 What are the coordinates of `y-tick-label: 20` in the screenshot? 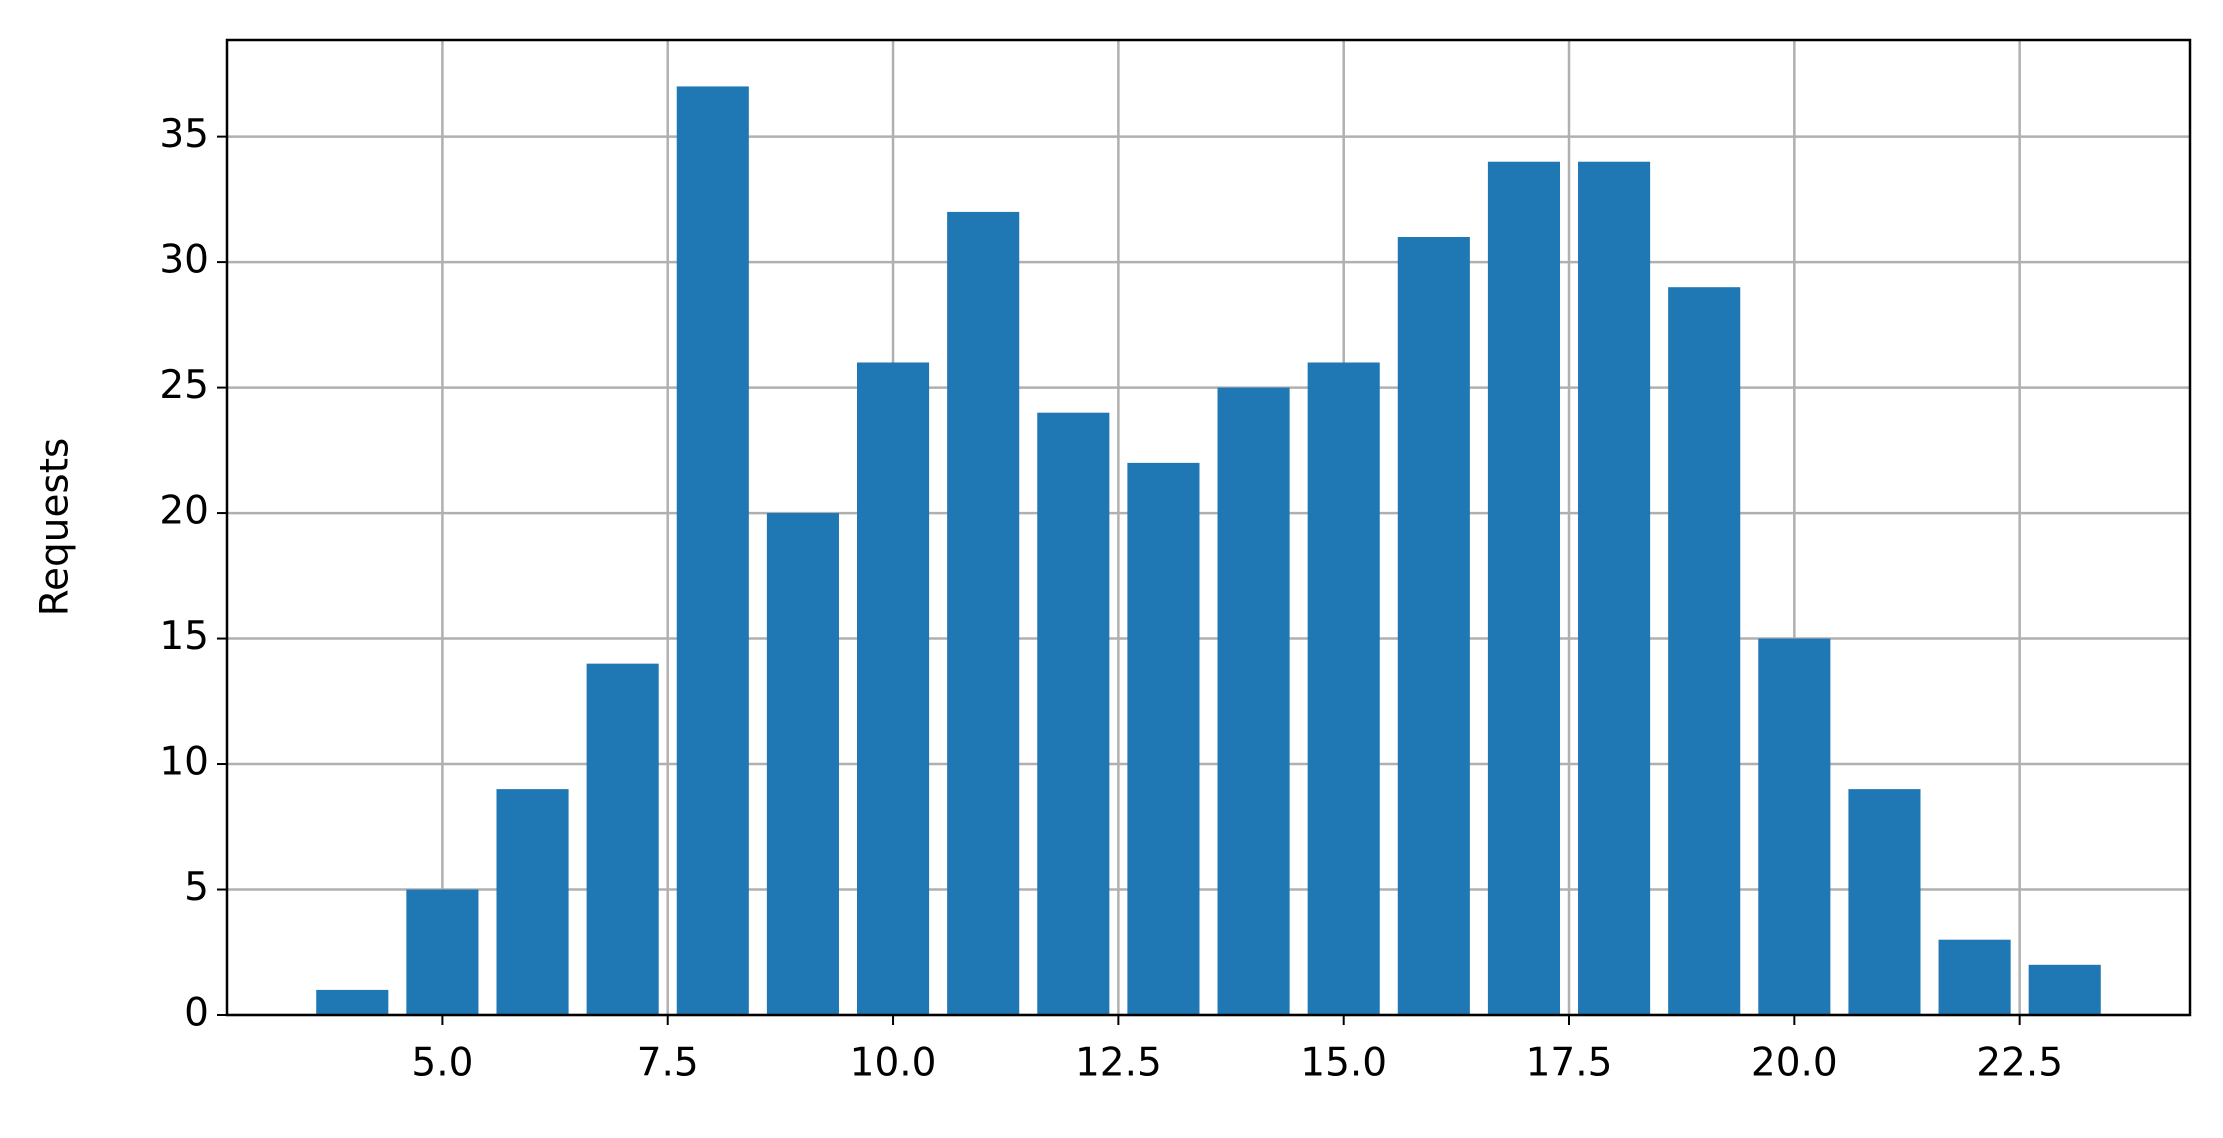 It's located at (184, 511).